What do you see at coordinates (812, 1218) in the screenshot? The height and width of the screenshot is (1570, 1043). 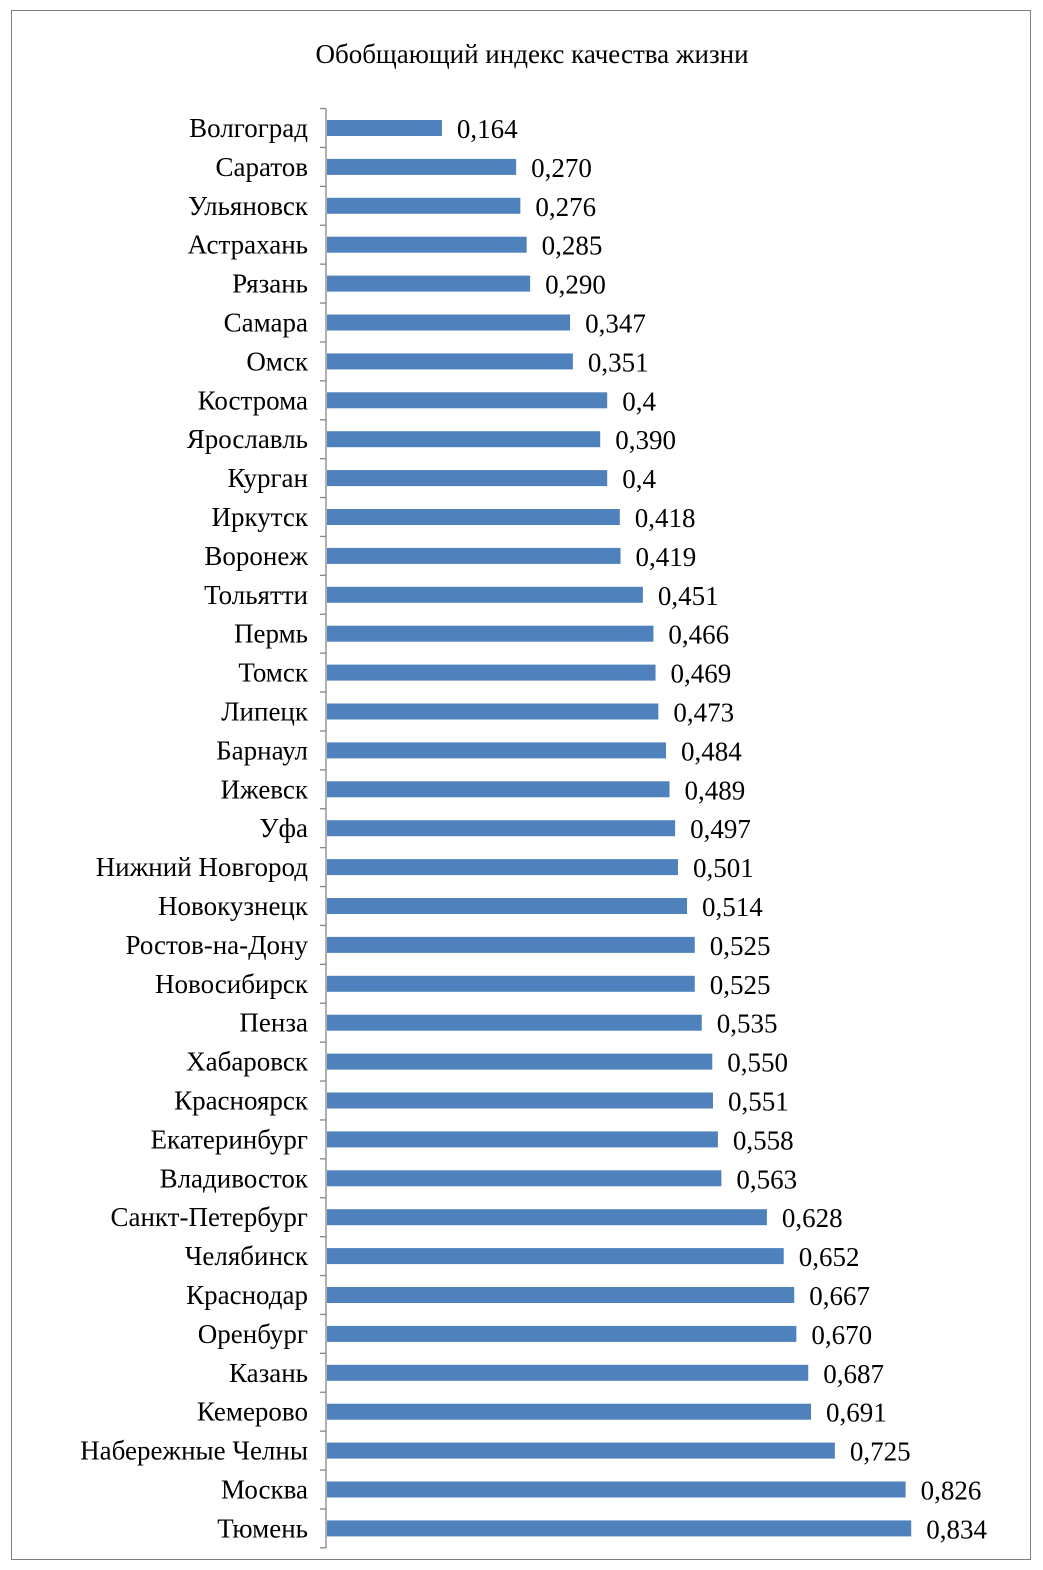 I see `value-label: 0,628` at bounding box center [812, 1218].